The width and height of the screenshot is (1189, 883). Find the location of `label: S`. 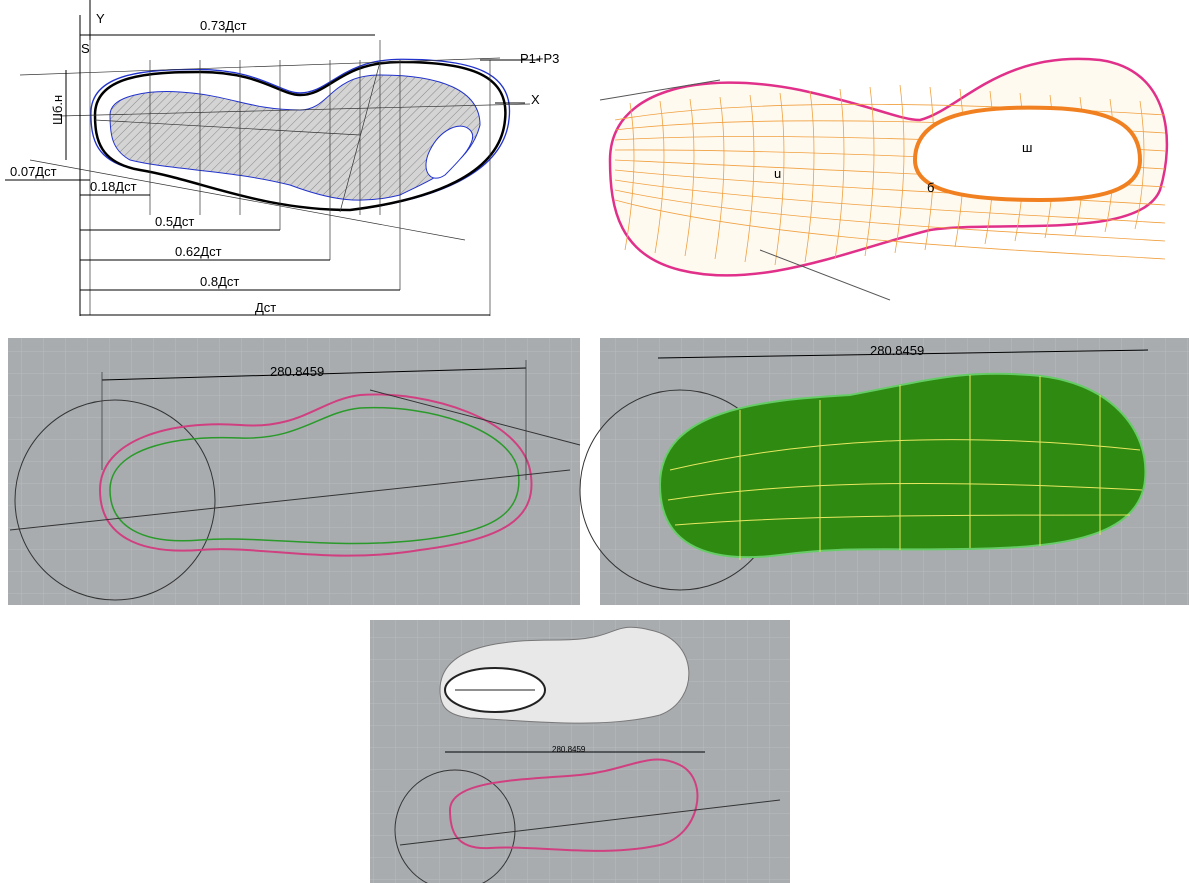

label: S is located at coordinates (85, 48).